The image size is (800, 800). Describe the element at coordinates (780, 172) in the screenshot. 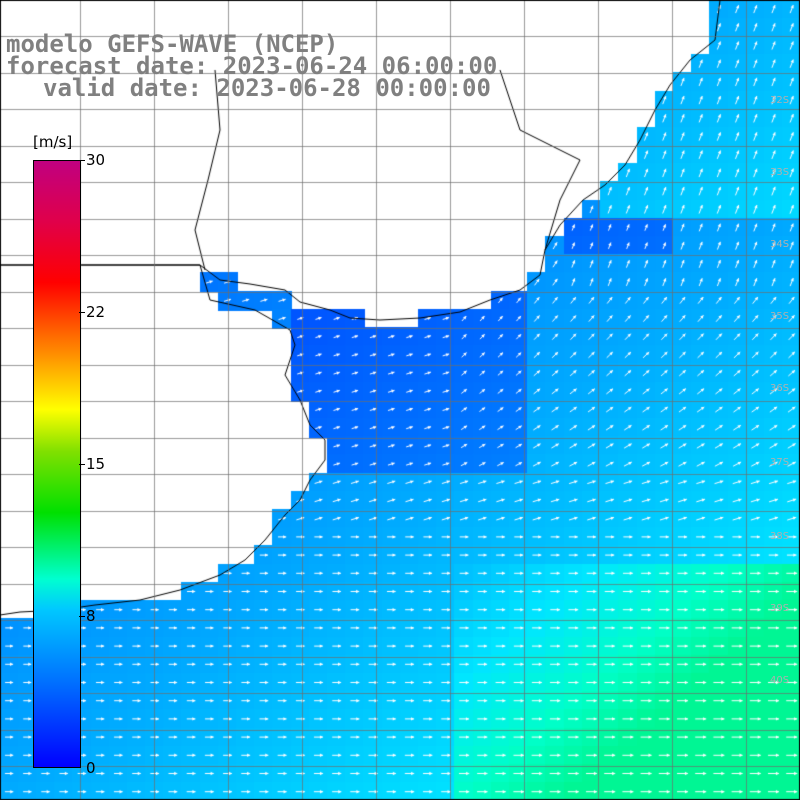

I see `latitude-label: 33S` at that location.